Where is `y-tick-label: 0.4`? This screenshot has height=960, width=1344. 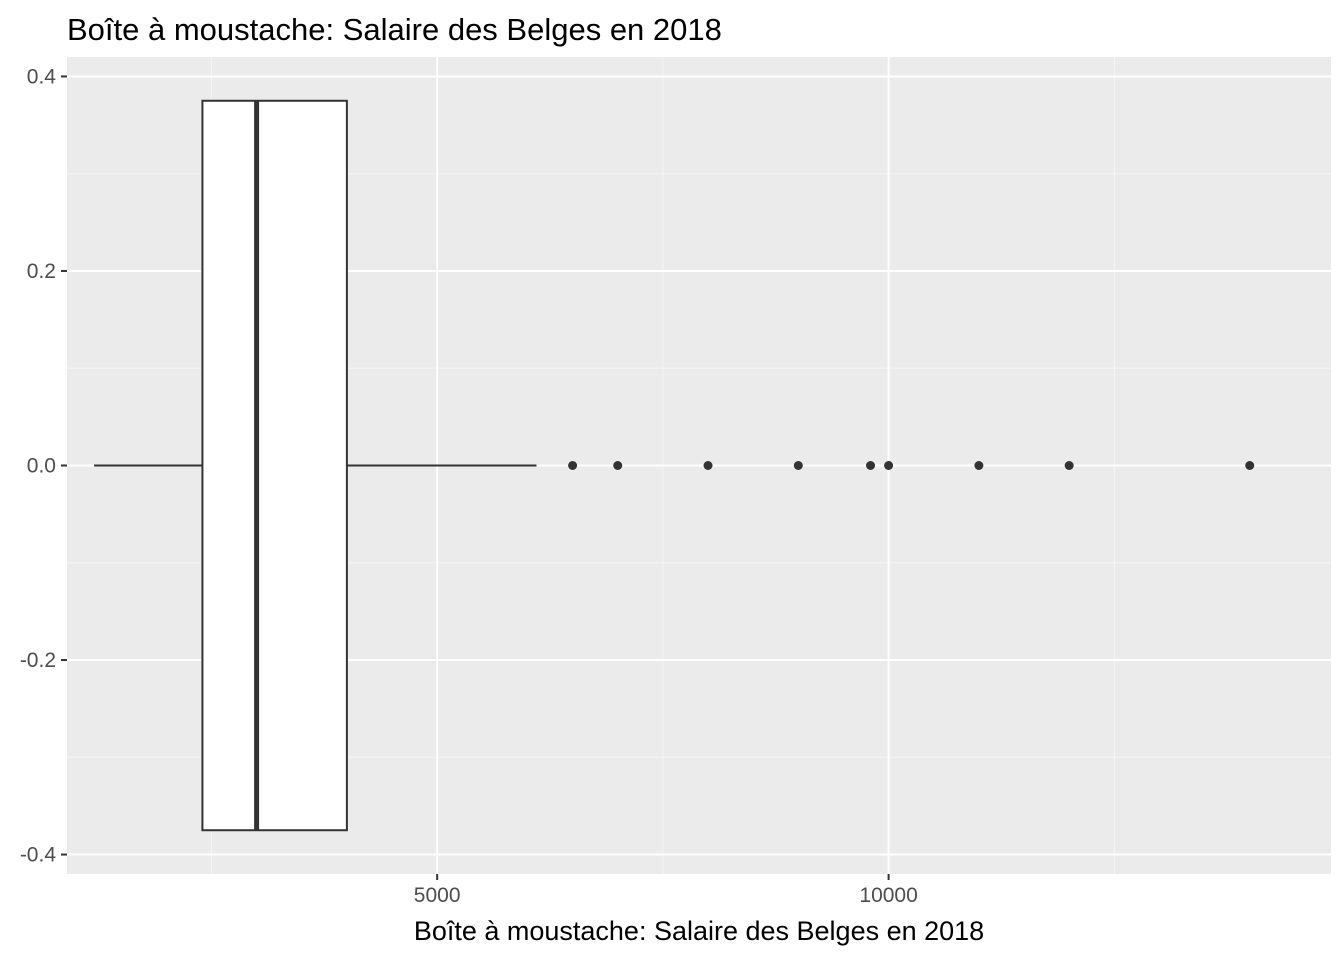 y-tick-label: 0.4 is located at coordinates (42, 76).